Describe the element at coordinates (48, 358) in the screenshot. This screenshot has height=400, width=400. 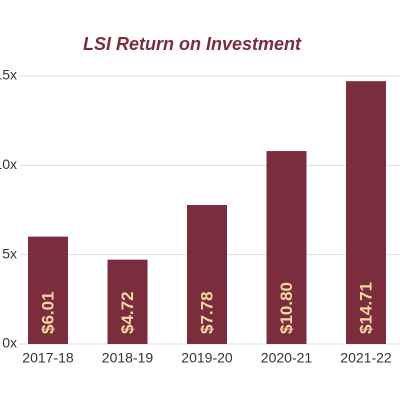
I see `x-tick-label: 2017-18` at that location.